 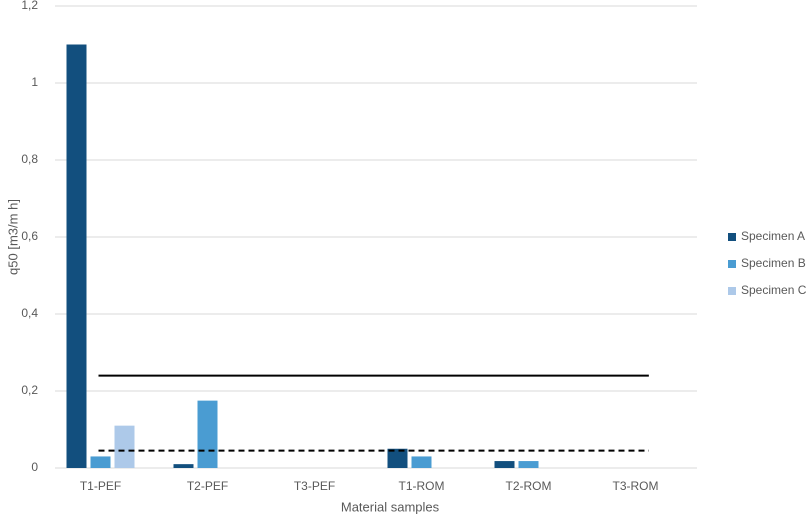 I want to click on x-tick-label: T1-PEF, so click(x=100, y=486).